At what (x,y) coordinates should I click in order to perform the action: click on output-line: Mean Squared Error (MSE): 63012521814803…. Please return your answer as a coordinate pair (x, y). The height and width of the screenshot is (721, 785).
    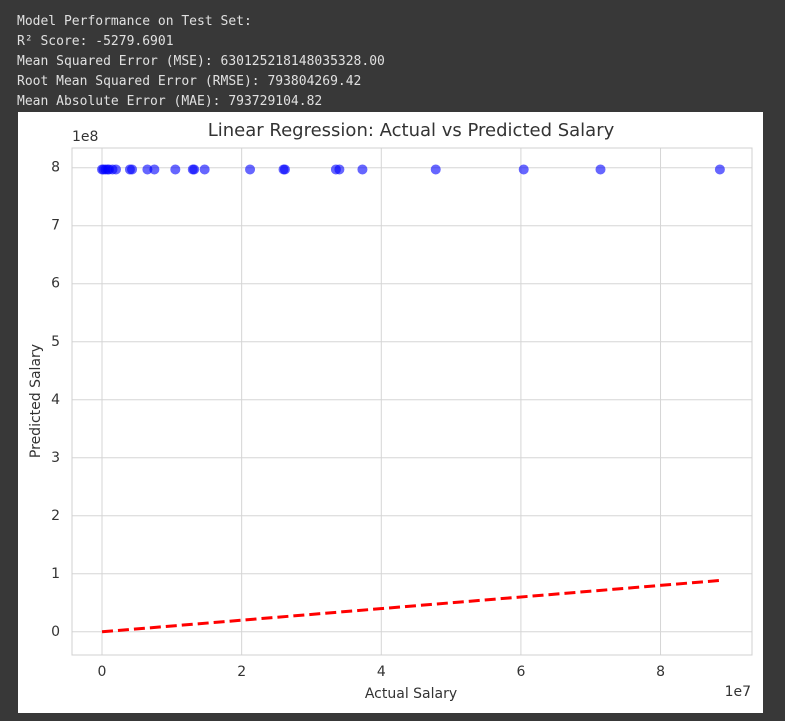
    Looking at the image, I should click on (201, 61).